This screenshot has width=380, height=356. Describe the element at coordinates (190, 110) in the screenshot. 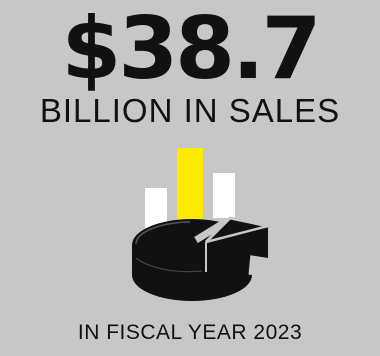

I see `sales-subtitle: BILLION IN SALES` at that location.